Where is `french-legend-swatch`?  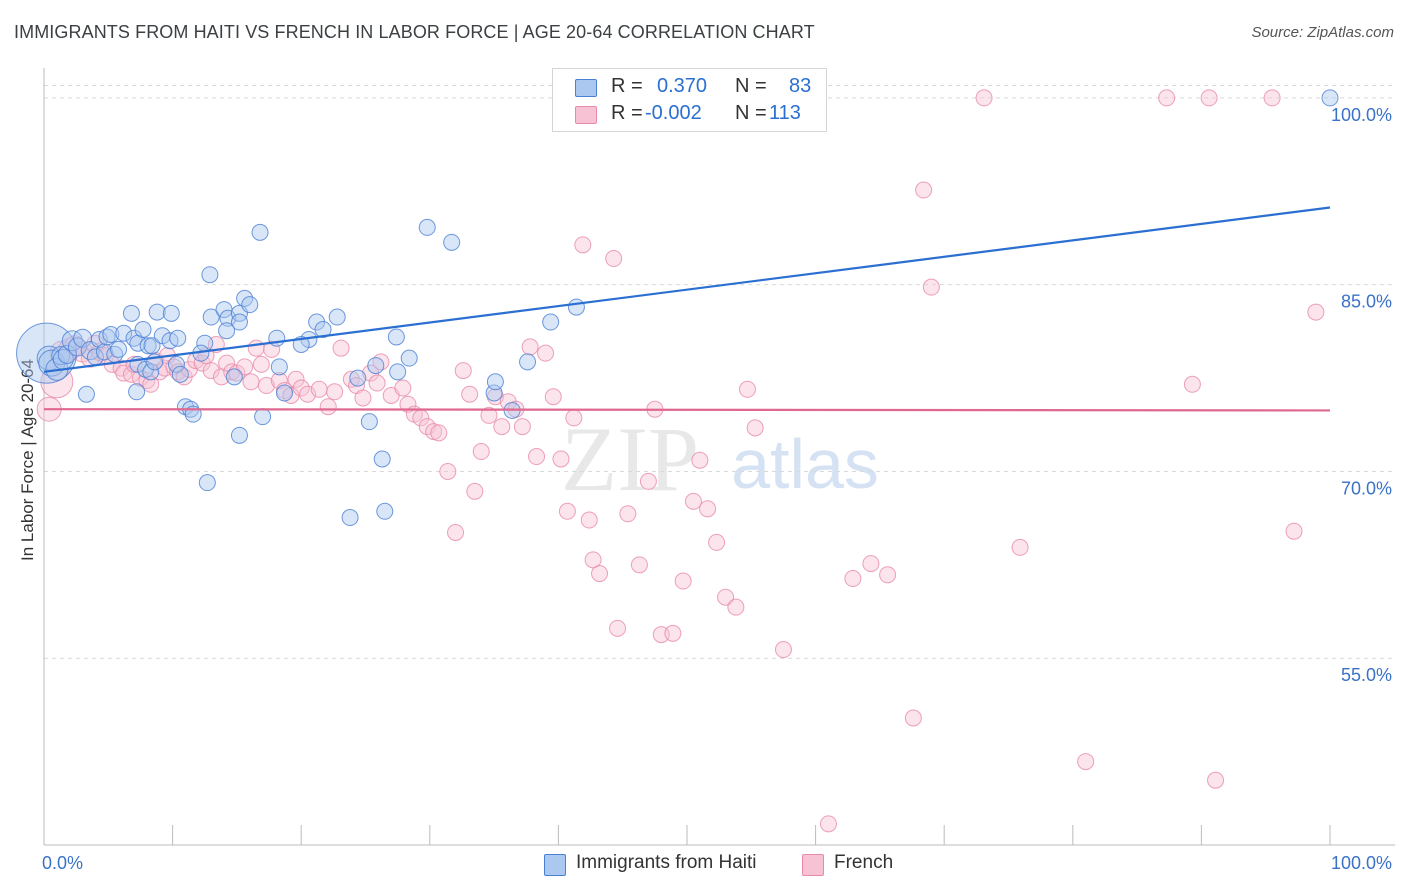
french-legend-swatch is located at coordinates (813, 865).